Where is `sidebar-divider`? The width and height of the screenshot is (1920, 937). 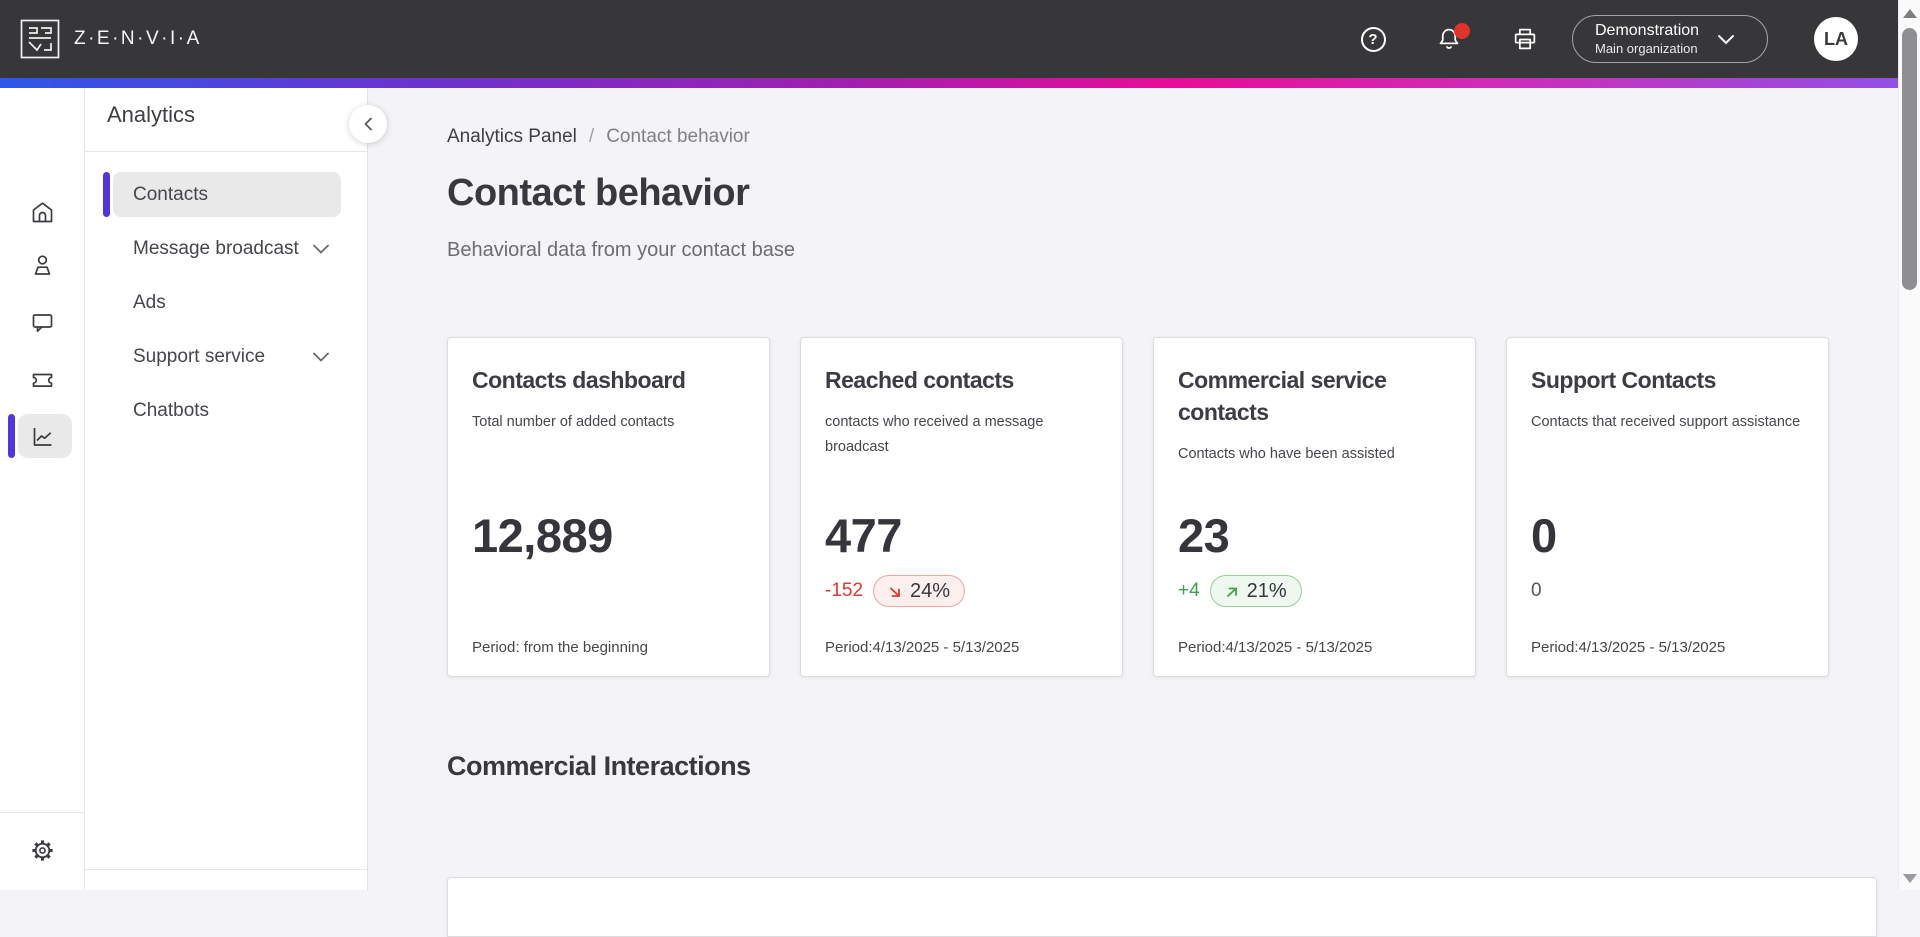 sidebar-divider is located at coordinates (226, 151).